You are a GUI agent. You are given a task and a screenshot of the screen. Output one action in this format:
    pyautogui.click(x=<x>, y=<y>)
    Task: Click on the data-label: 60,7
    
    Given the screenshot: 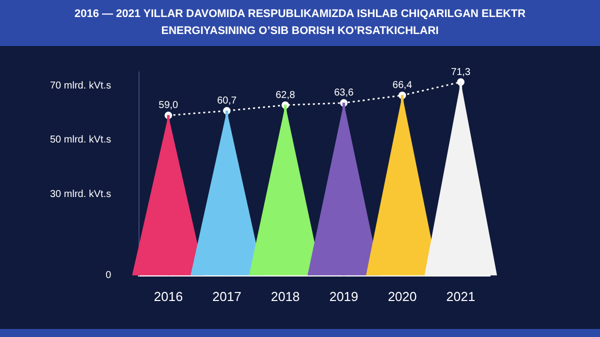 What is the action you would take?
    pyautogui.click(x=227, y=101)
    